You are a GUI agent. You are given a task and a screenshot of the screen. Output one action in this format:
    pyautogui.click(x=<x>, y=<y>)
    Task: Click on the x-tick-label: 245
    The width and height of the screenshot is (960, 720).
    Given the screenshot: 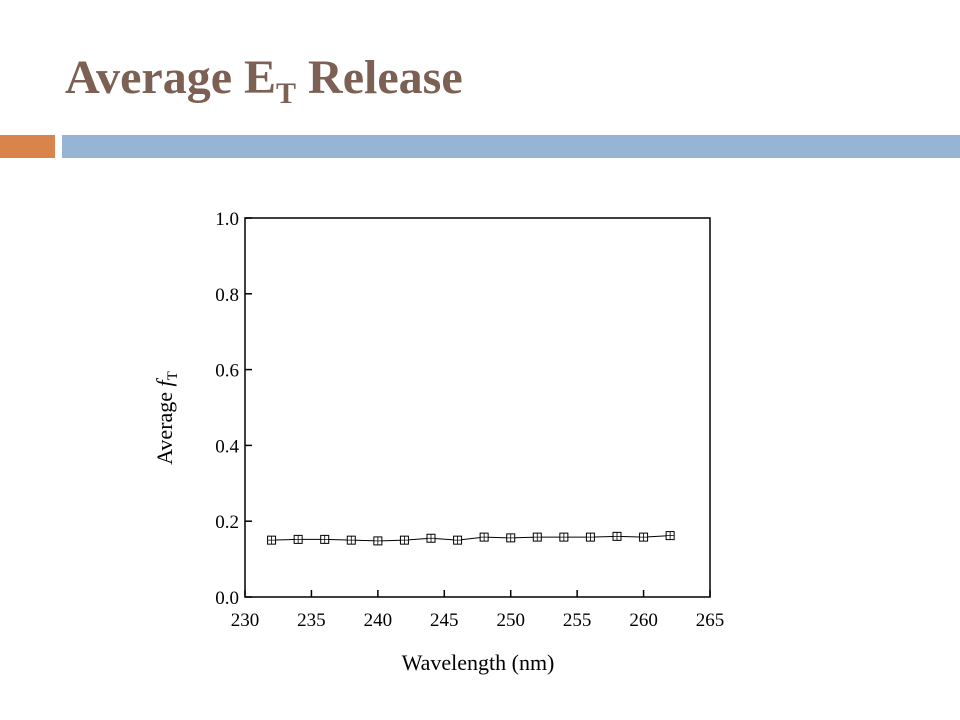 What is the action you would take?
    pyautogui.click(x=444, y=620)
    